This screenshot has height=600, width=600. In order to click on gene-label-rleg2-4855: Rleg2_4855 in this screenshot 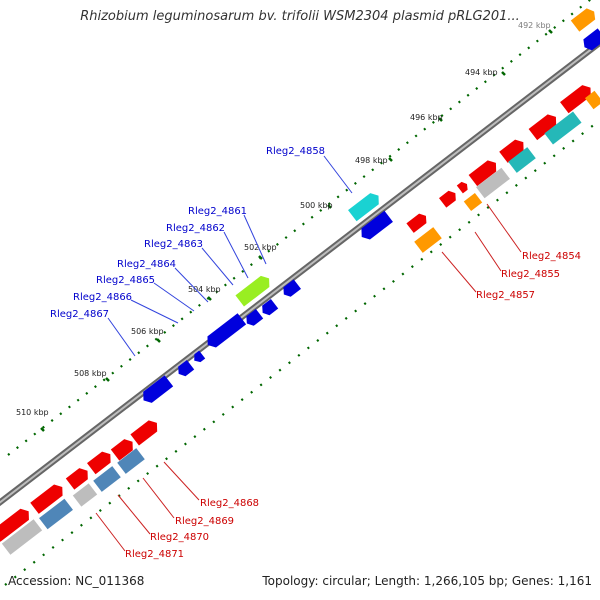, I will do `click(530, 274)`.